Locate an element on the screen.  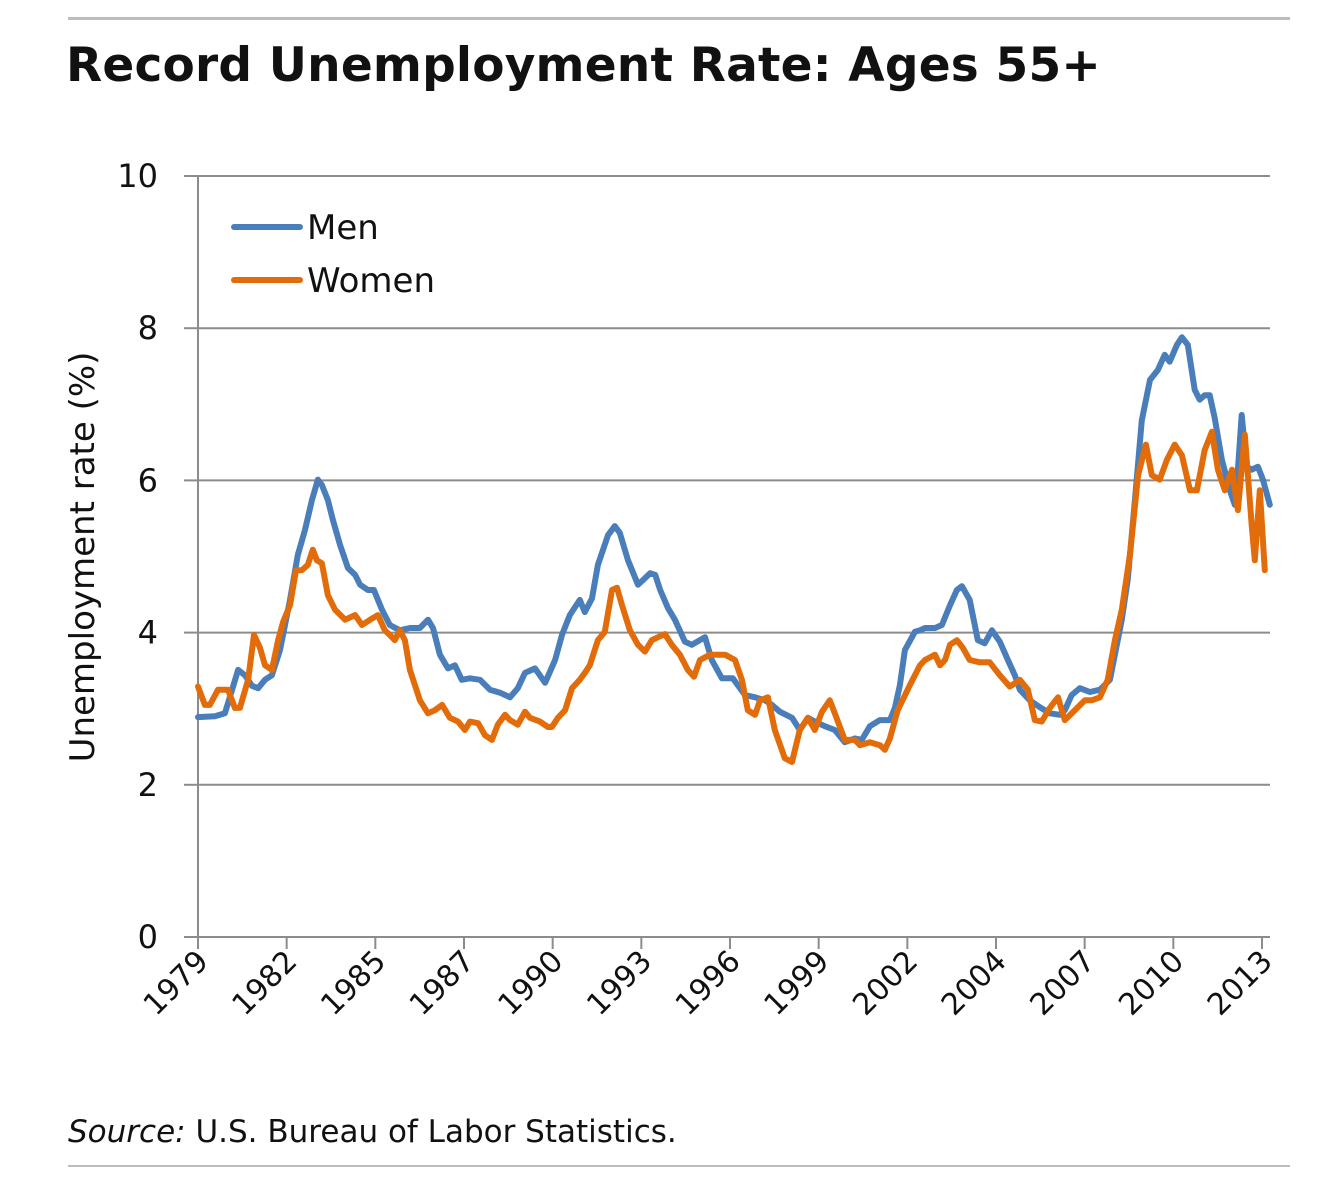
x-tick-label: 1996 is located at coordinates (708, 983).